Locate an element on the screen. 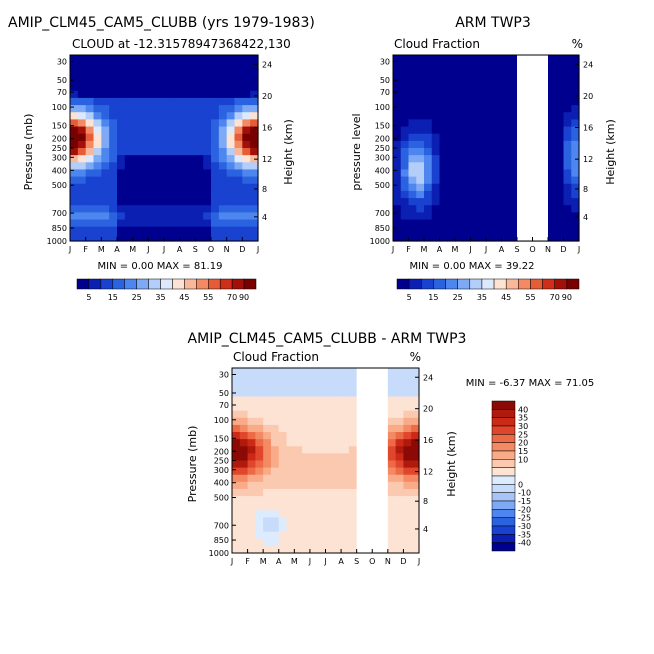 The image size is (654, 654). x-tick-label: F is located at coordinates (408, 249).